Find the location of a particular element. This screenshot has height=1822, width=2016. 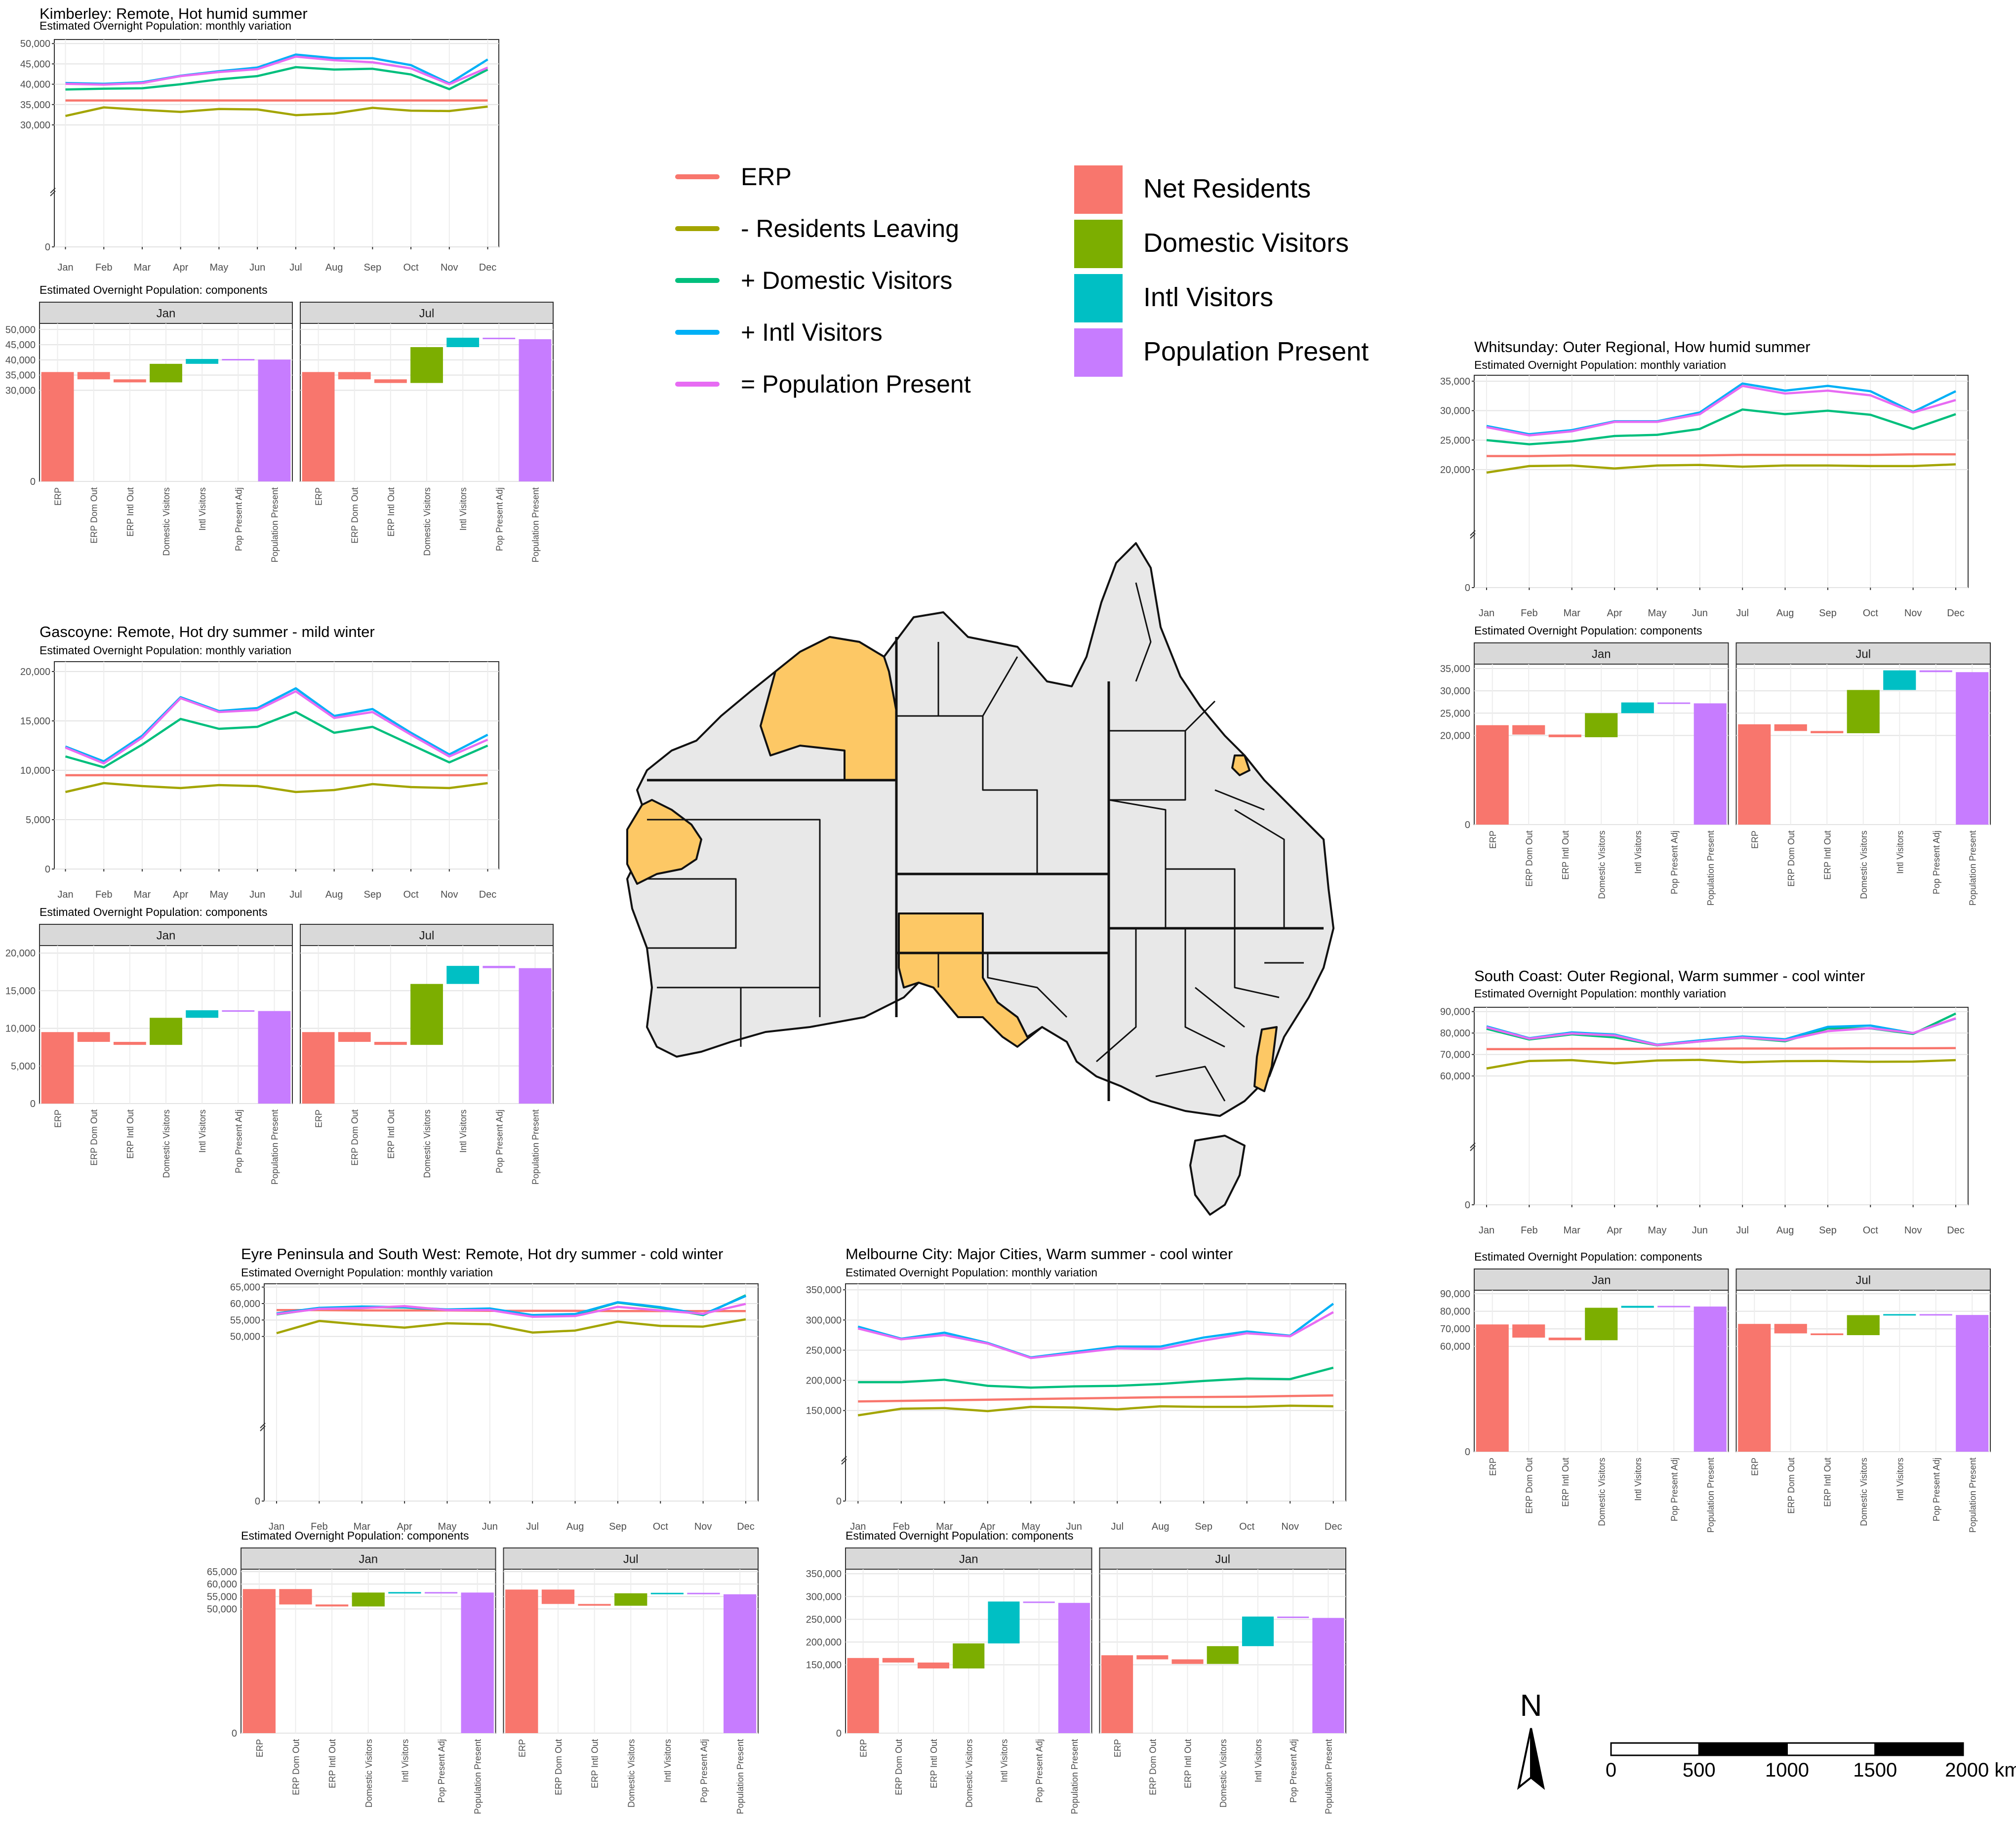

y-tick-label: 80,000 is located at coordinates (1455, 1033).